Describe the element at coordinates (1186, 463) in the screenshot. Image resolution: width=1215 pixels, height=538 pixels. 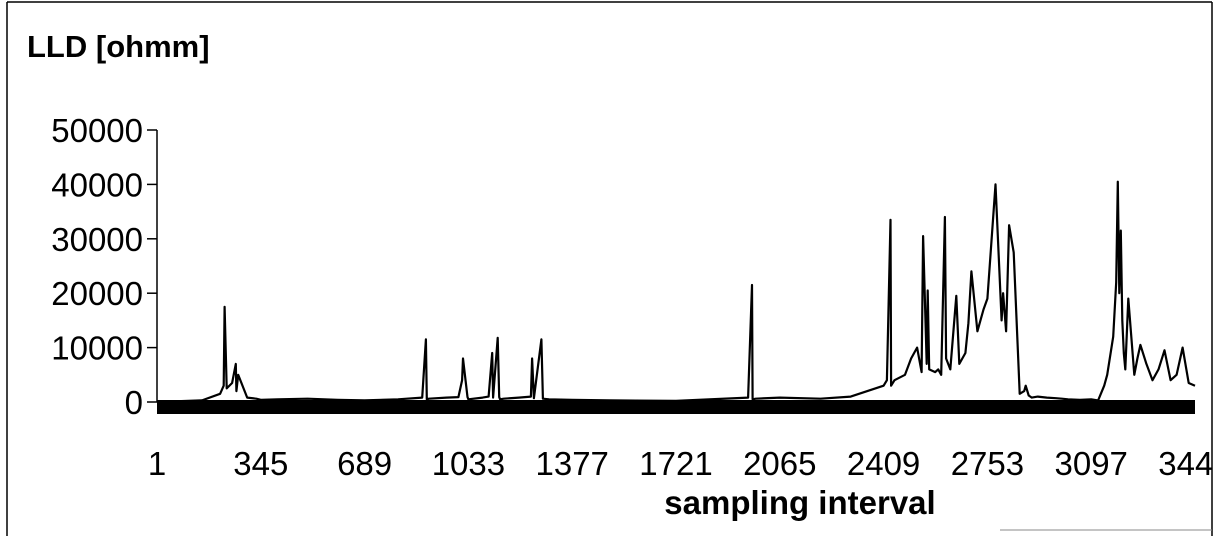
I see `x-tick-label: 3441` at that location.